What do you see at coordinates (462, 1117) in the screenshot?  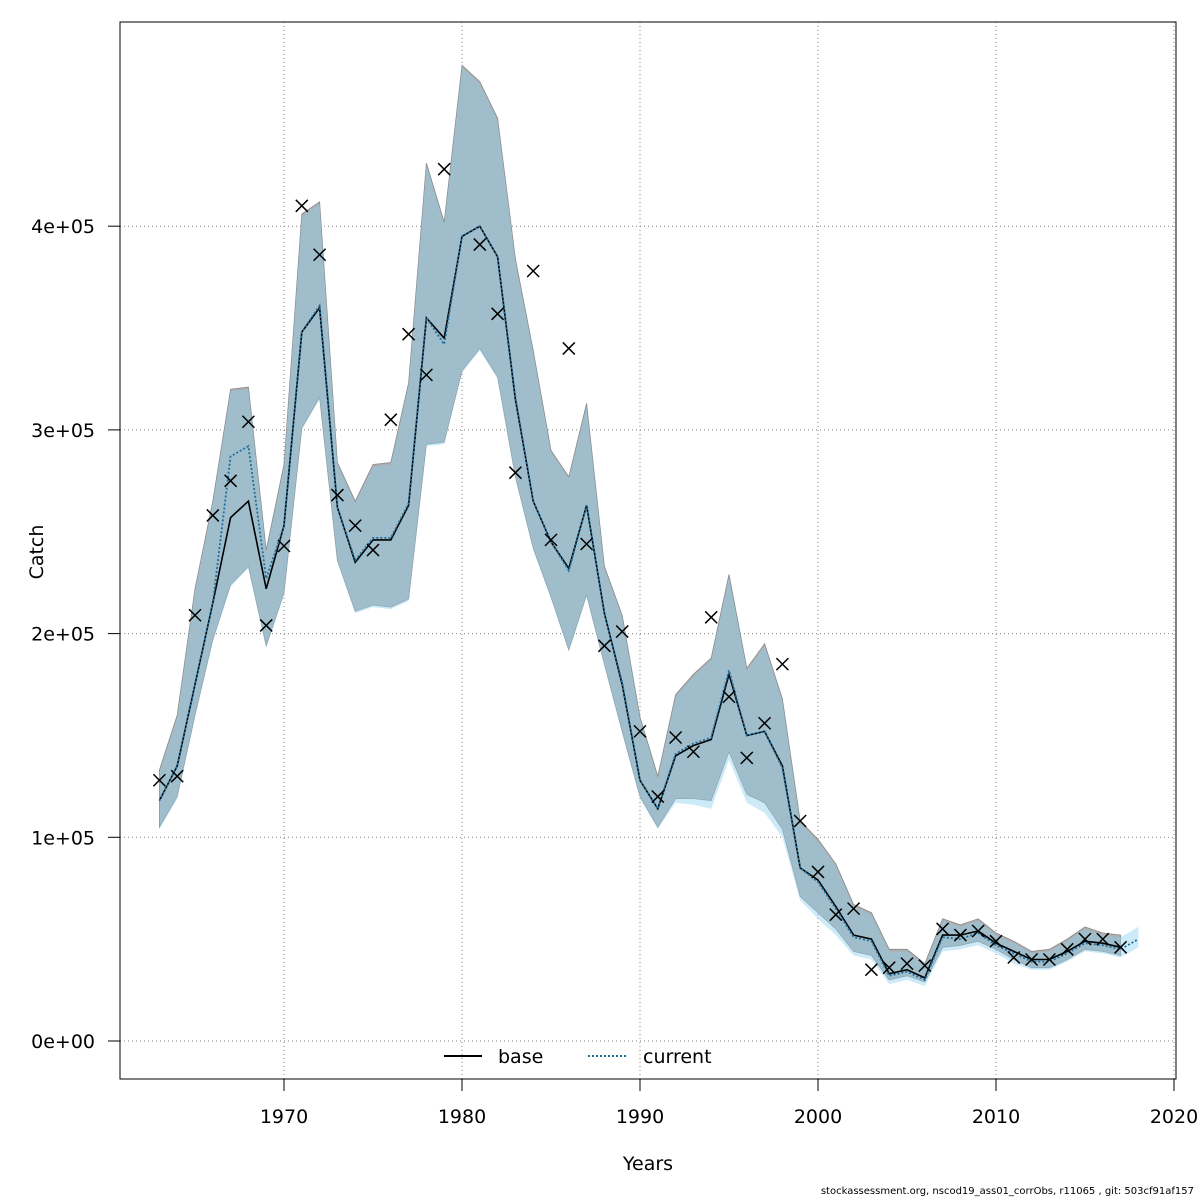 I see `x-tick-label: 1980` at bounding box center [462, 1117].